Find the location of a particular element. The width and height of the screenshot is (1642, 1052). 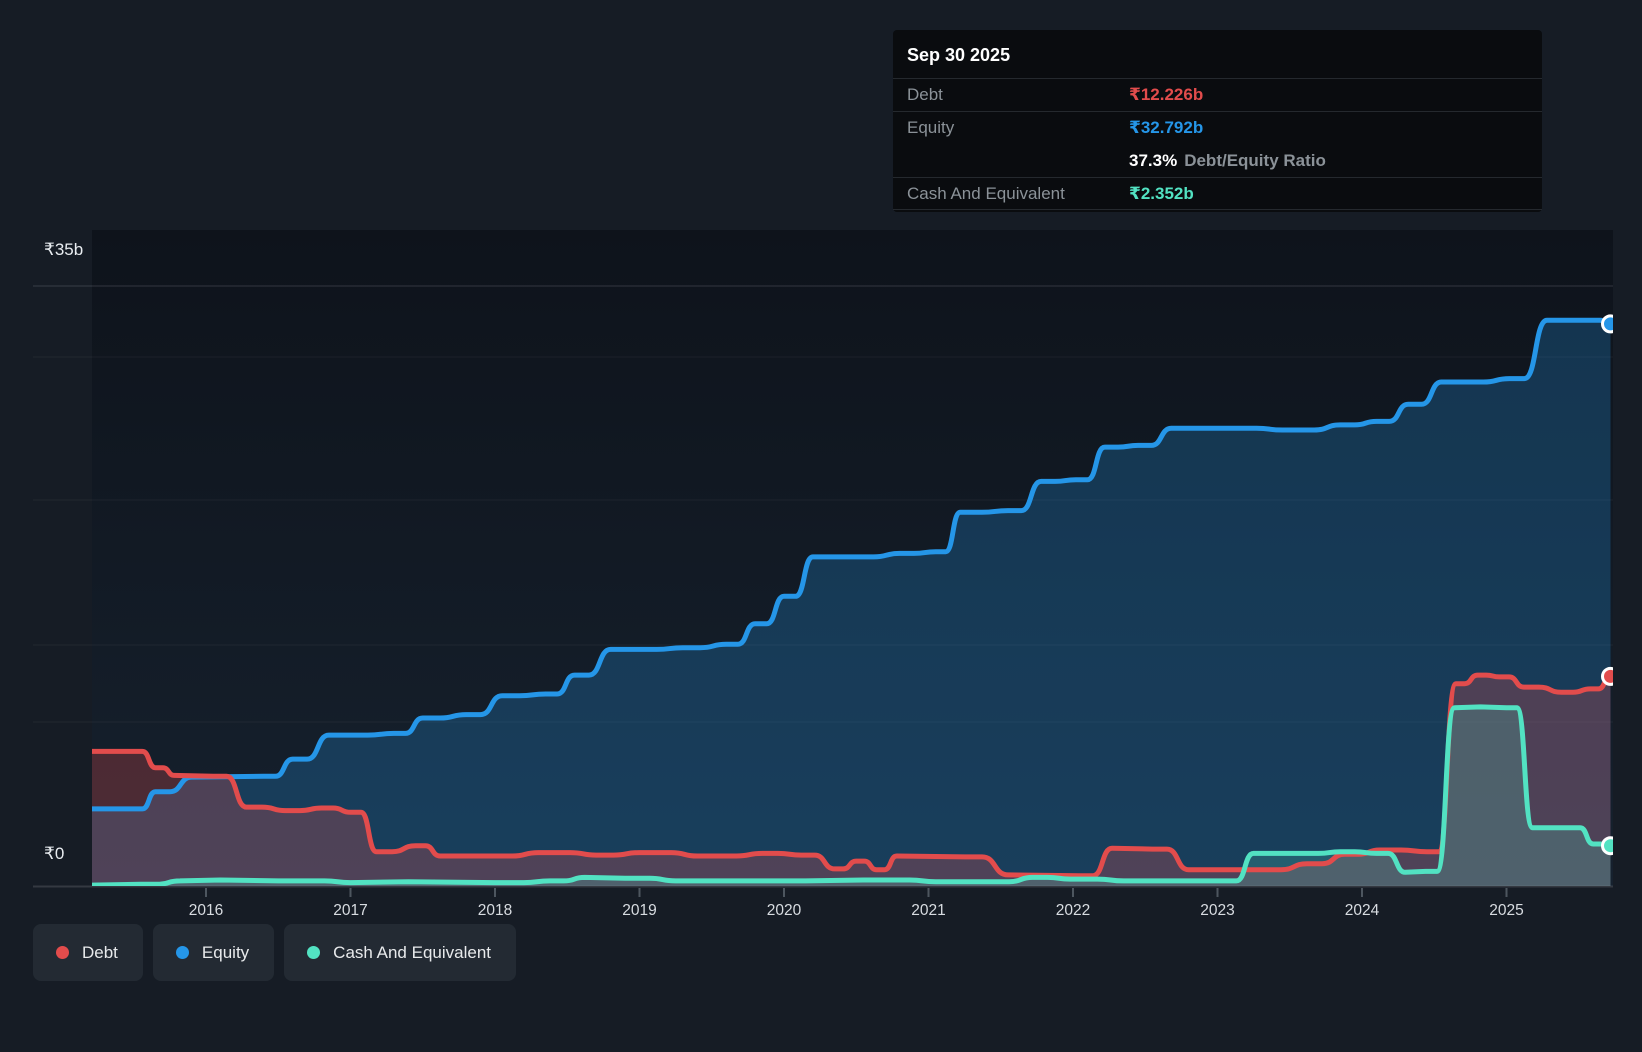

legend-cash-label: Cash And Equivalent is located at coordinates (412, 952).